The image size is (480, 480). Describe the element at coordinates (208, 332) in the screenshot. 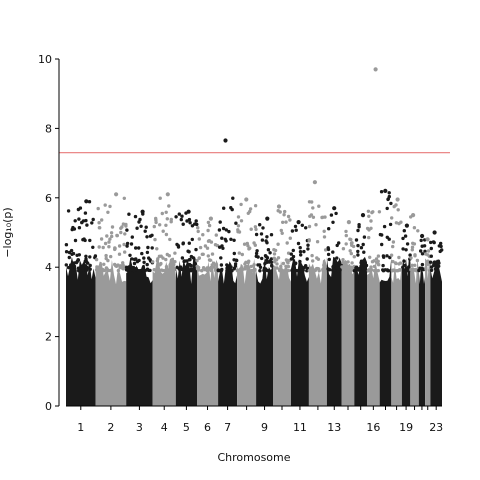

I see `chr-6-points-band` at that location.